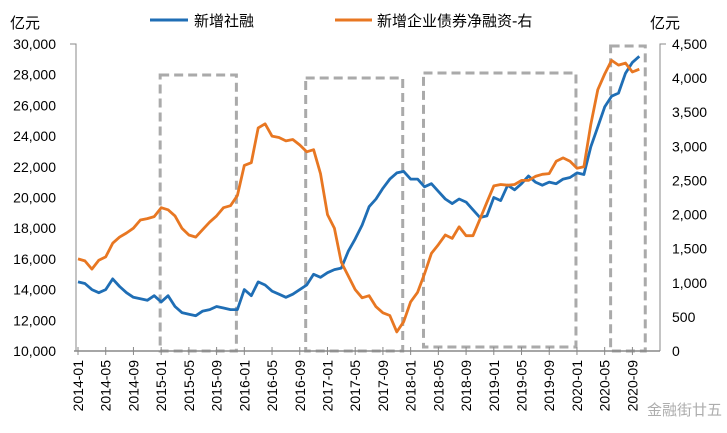 The height and width of the screenshot is (433, 727). What do you see at coordinates (689, 249) in the screenshot?
I see `right-tick-label: 1,500` at bounding box center [689, 249].